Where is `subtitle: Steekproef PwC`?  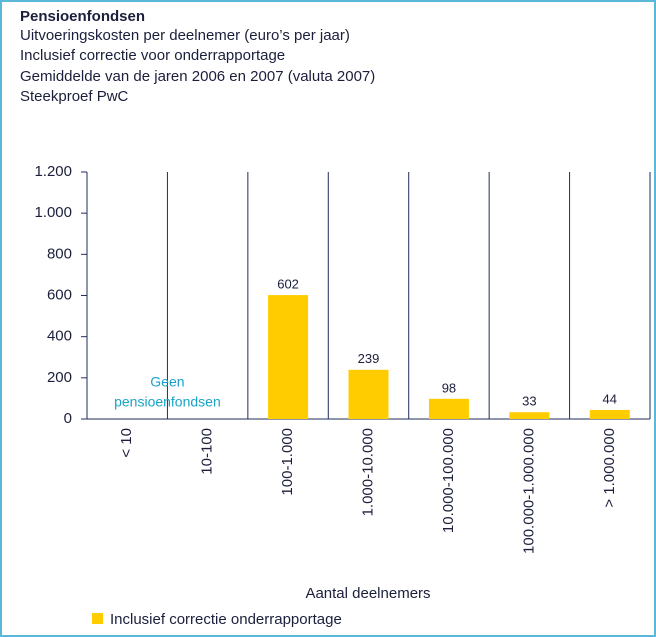
subtitle: Steekproef PwC is located at coordinates (74, 96).